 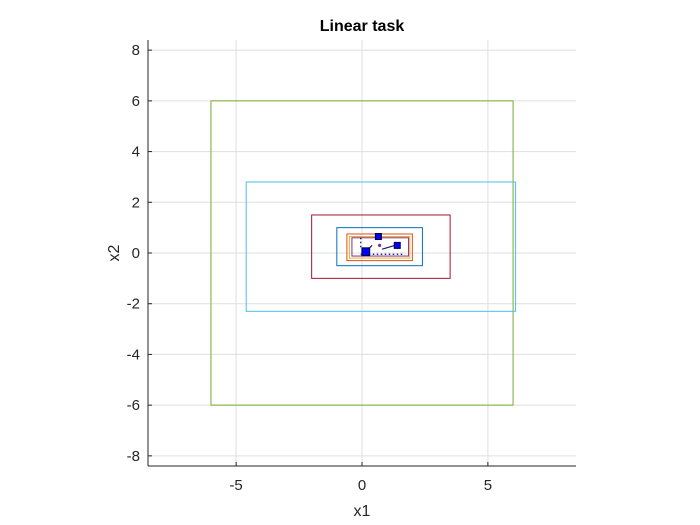 I want to click on y-tick-label: -2, so click(x=133, y=304).